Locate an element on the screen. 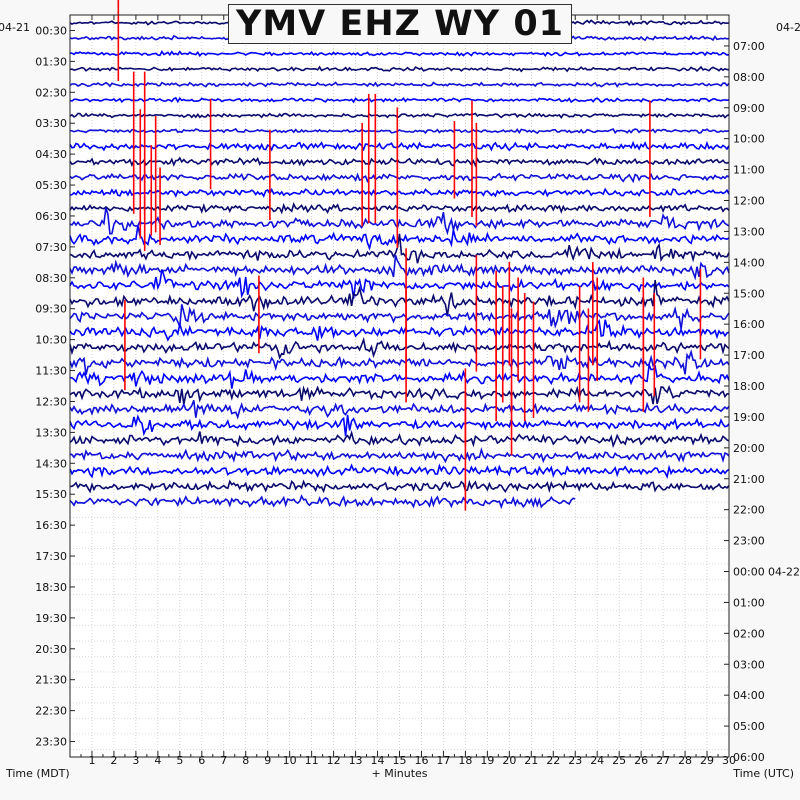 This screenshot has height=800, width=800. x-tick-label: 5 is located at coordinates (179, 760).